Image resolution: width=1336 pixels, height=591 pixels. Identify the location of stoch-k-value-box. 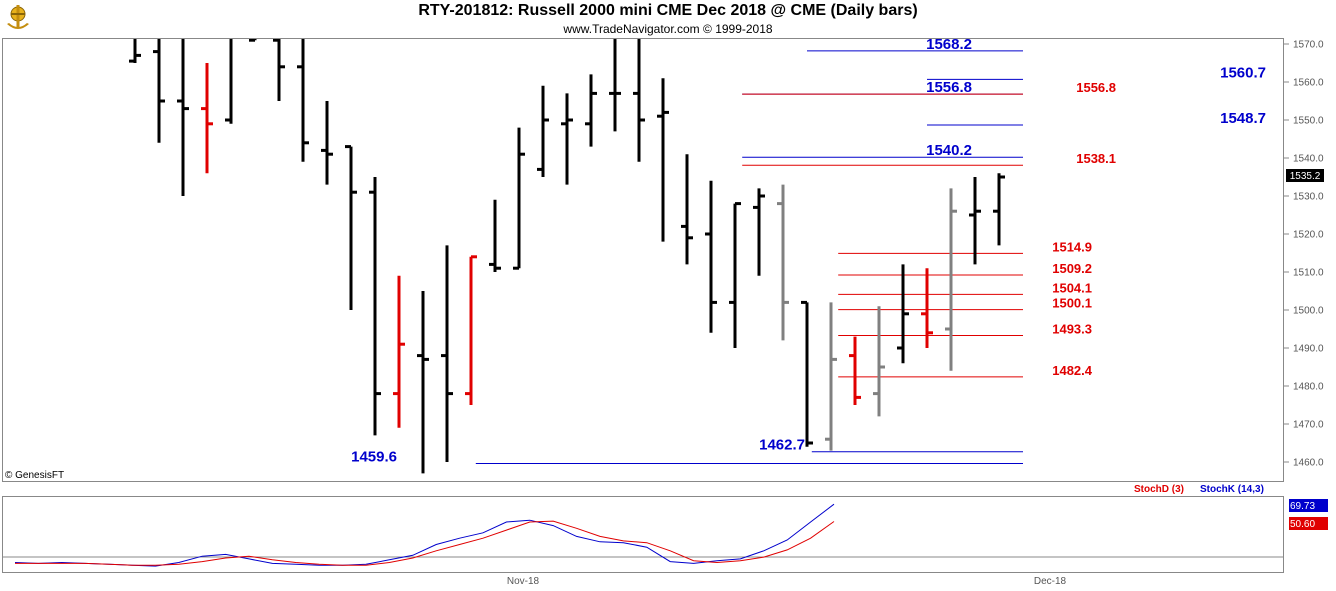
(1308, 505).